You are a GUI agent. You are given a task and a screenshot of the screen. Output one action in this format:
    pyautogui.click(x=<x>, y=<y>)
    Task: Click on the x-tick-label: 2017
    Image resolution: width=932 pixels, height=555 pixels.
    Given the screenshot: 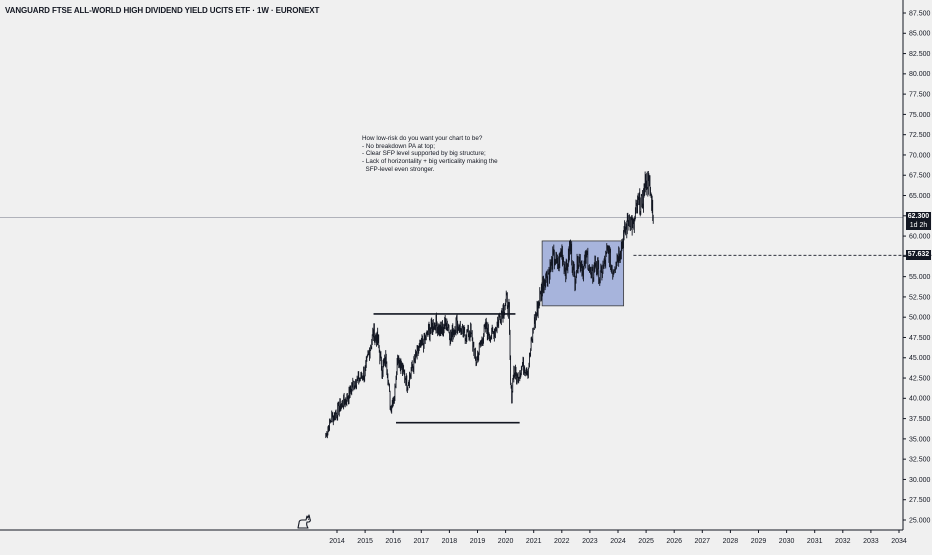 What is the action you would take?
    pyautogui.click(x=422, y=541)
    